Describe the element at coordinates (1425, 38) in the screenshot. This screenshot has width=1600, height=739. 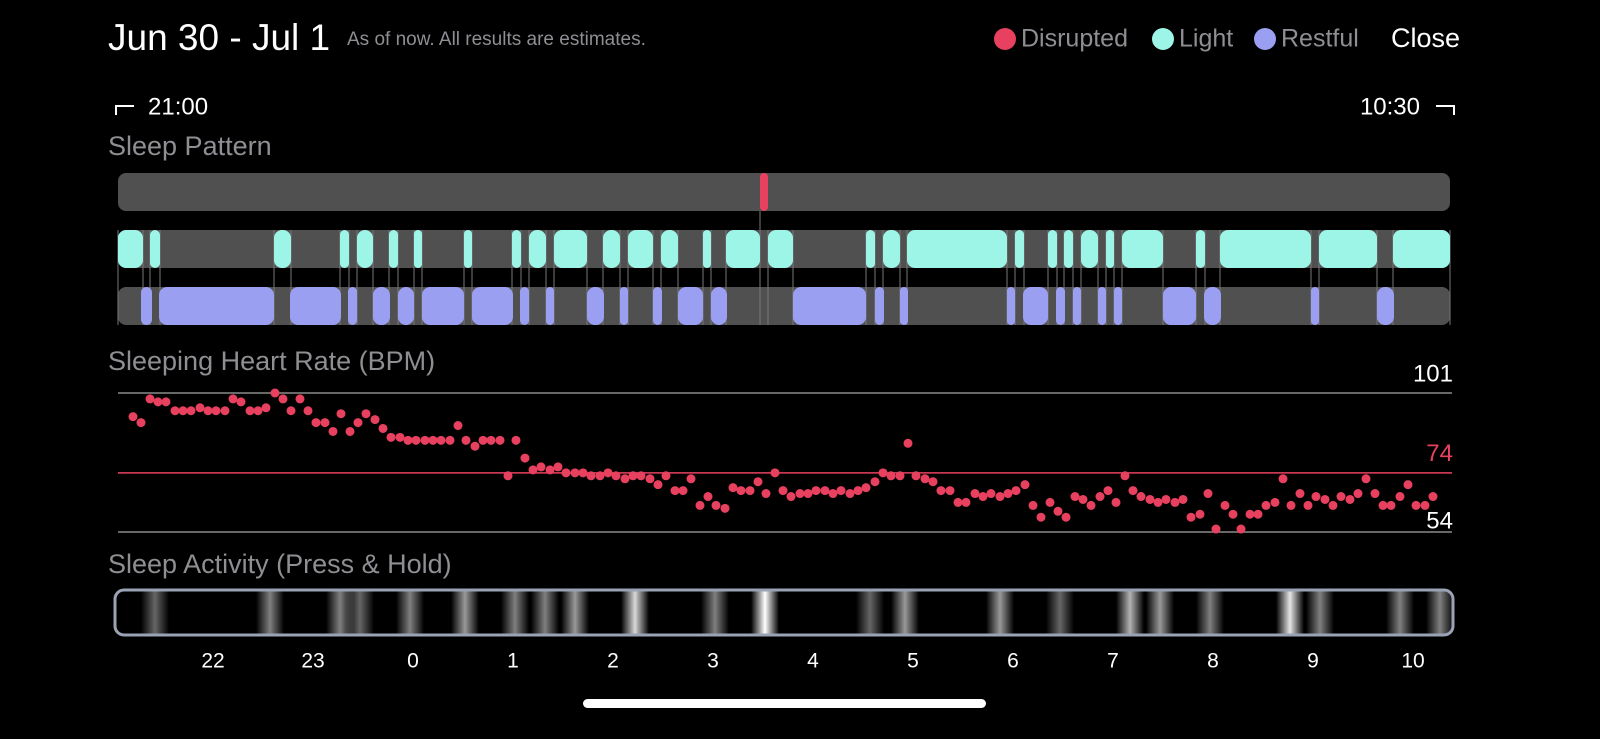
I see `close-button: Close` at that location.